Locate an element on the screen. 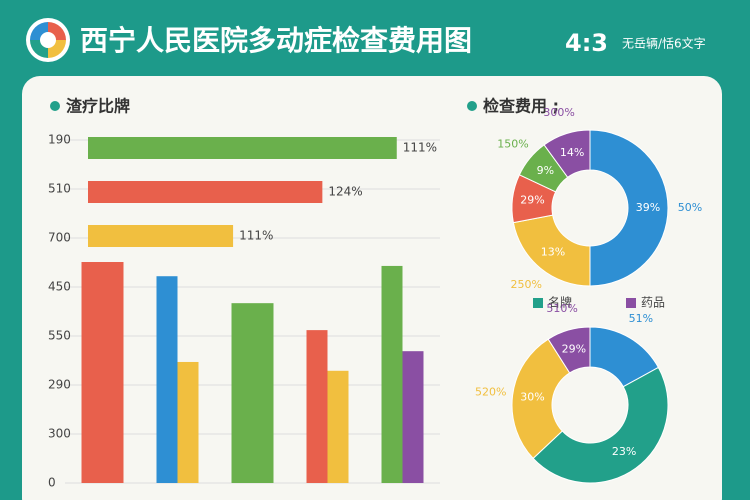 The height and width of the screenshot is (500, 750). y-tick-label: 450 is located at coordinates (59, 287).